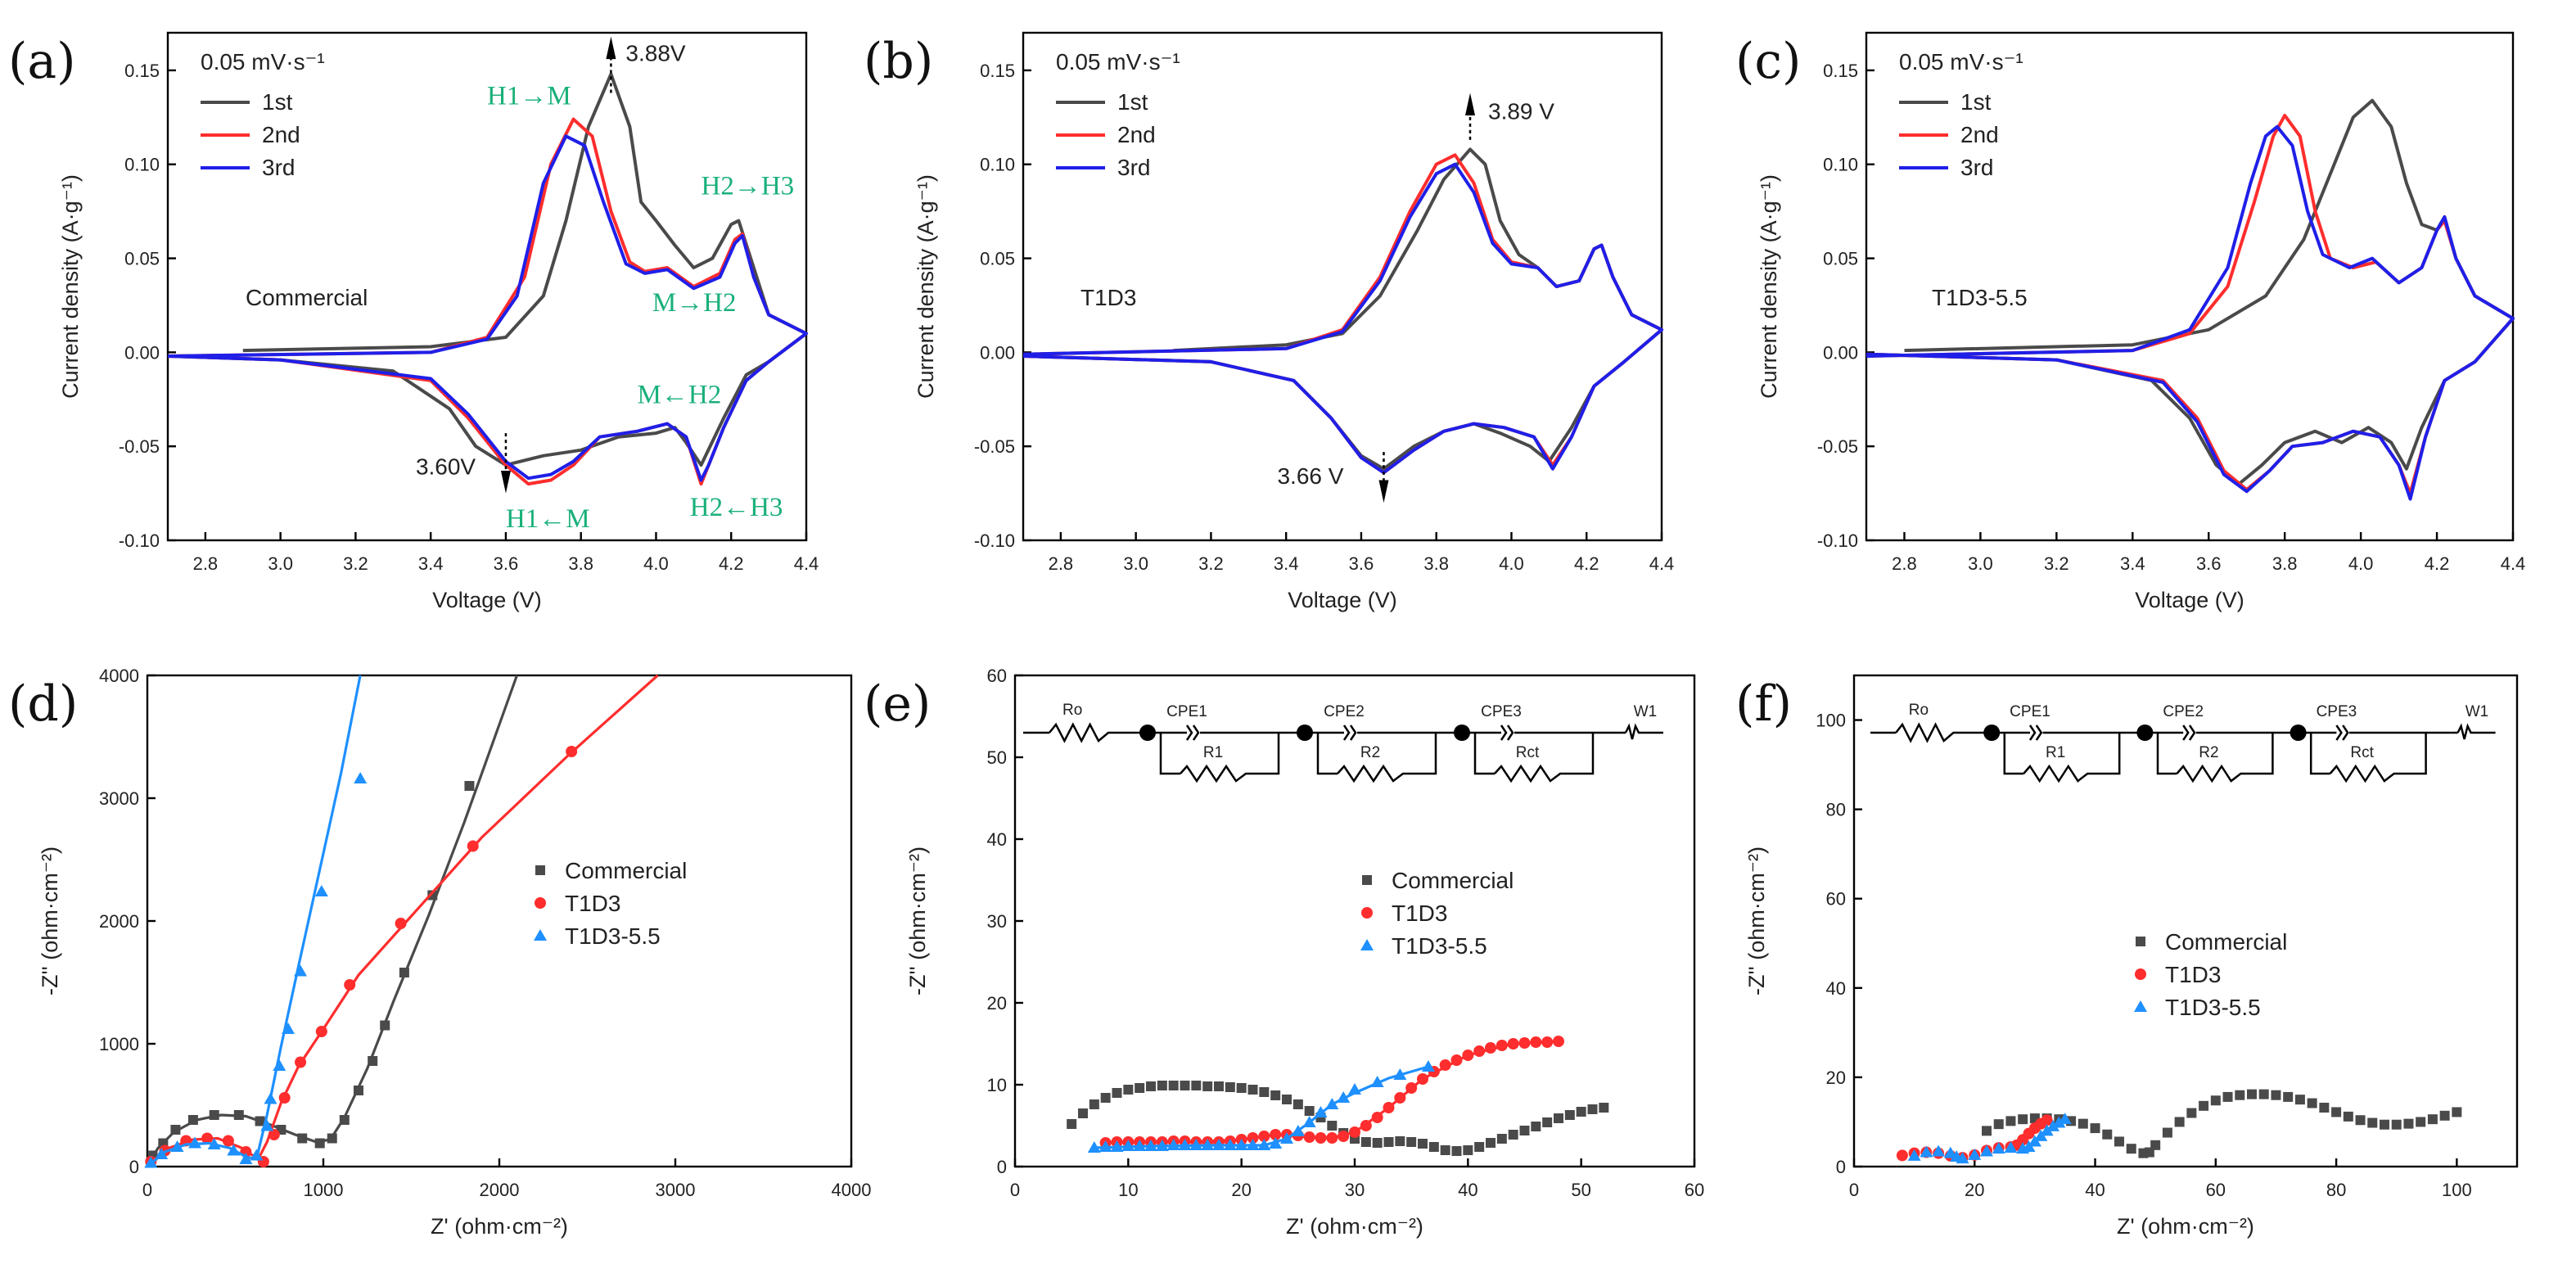  Describe the element at coordinates (280, 564) in the screenshot. I see `x-tick-label: 3.0` at that location.